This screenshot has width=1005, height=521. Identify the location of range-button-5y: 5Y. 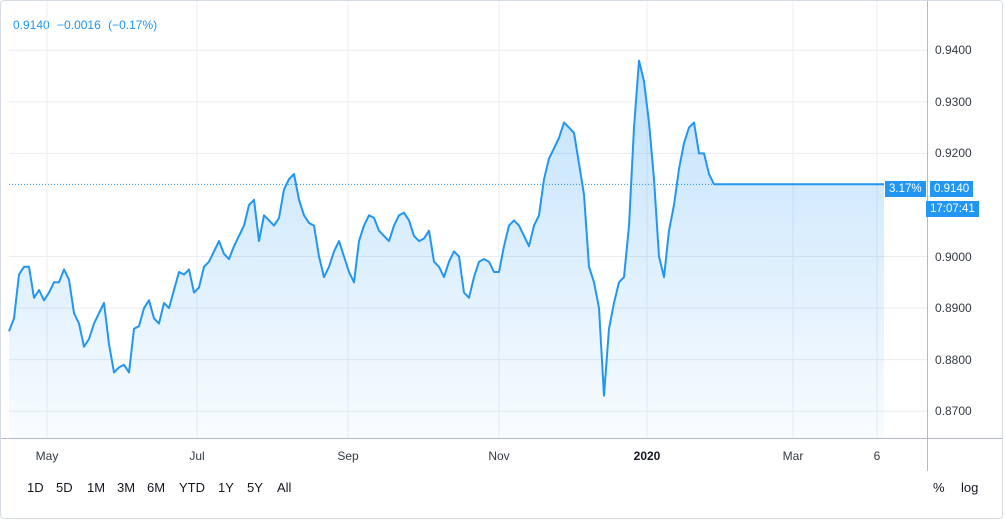
(255, 487).